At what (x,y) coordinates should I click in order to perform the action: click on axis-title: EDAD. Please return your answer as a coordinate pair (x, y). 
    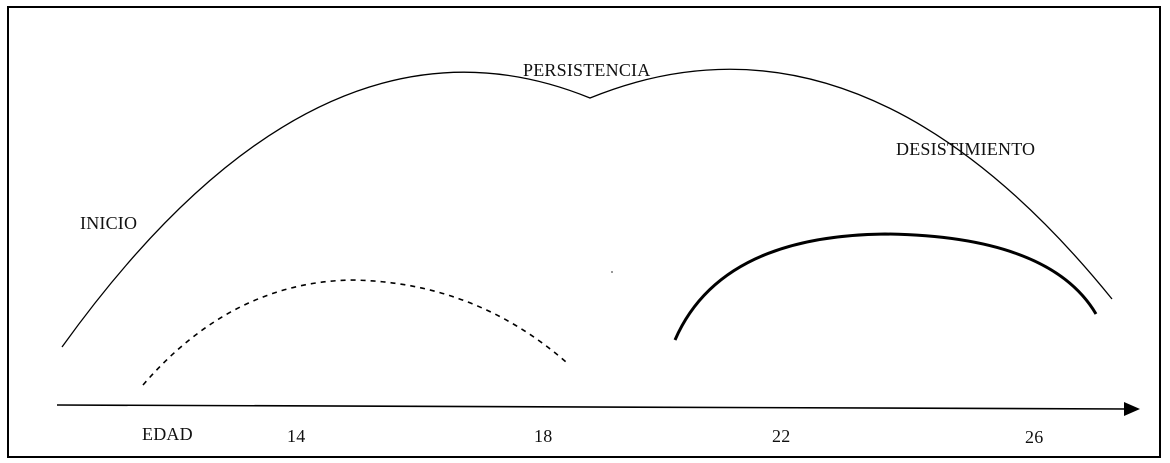
    Looking at the image, I should click on (167, 434).